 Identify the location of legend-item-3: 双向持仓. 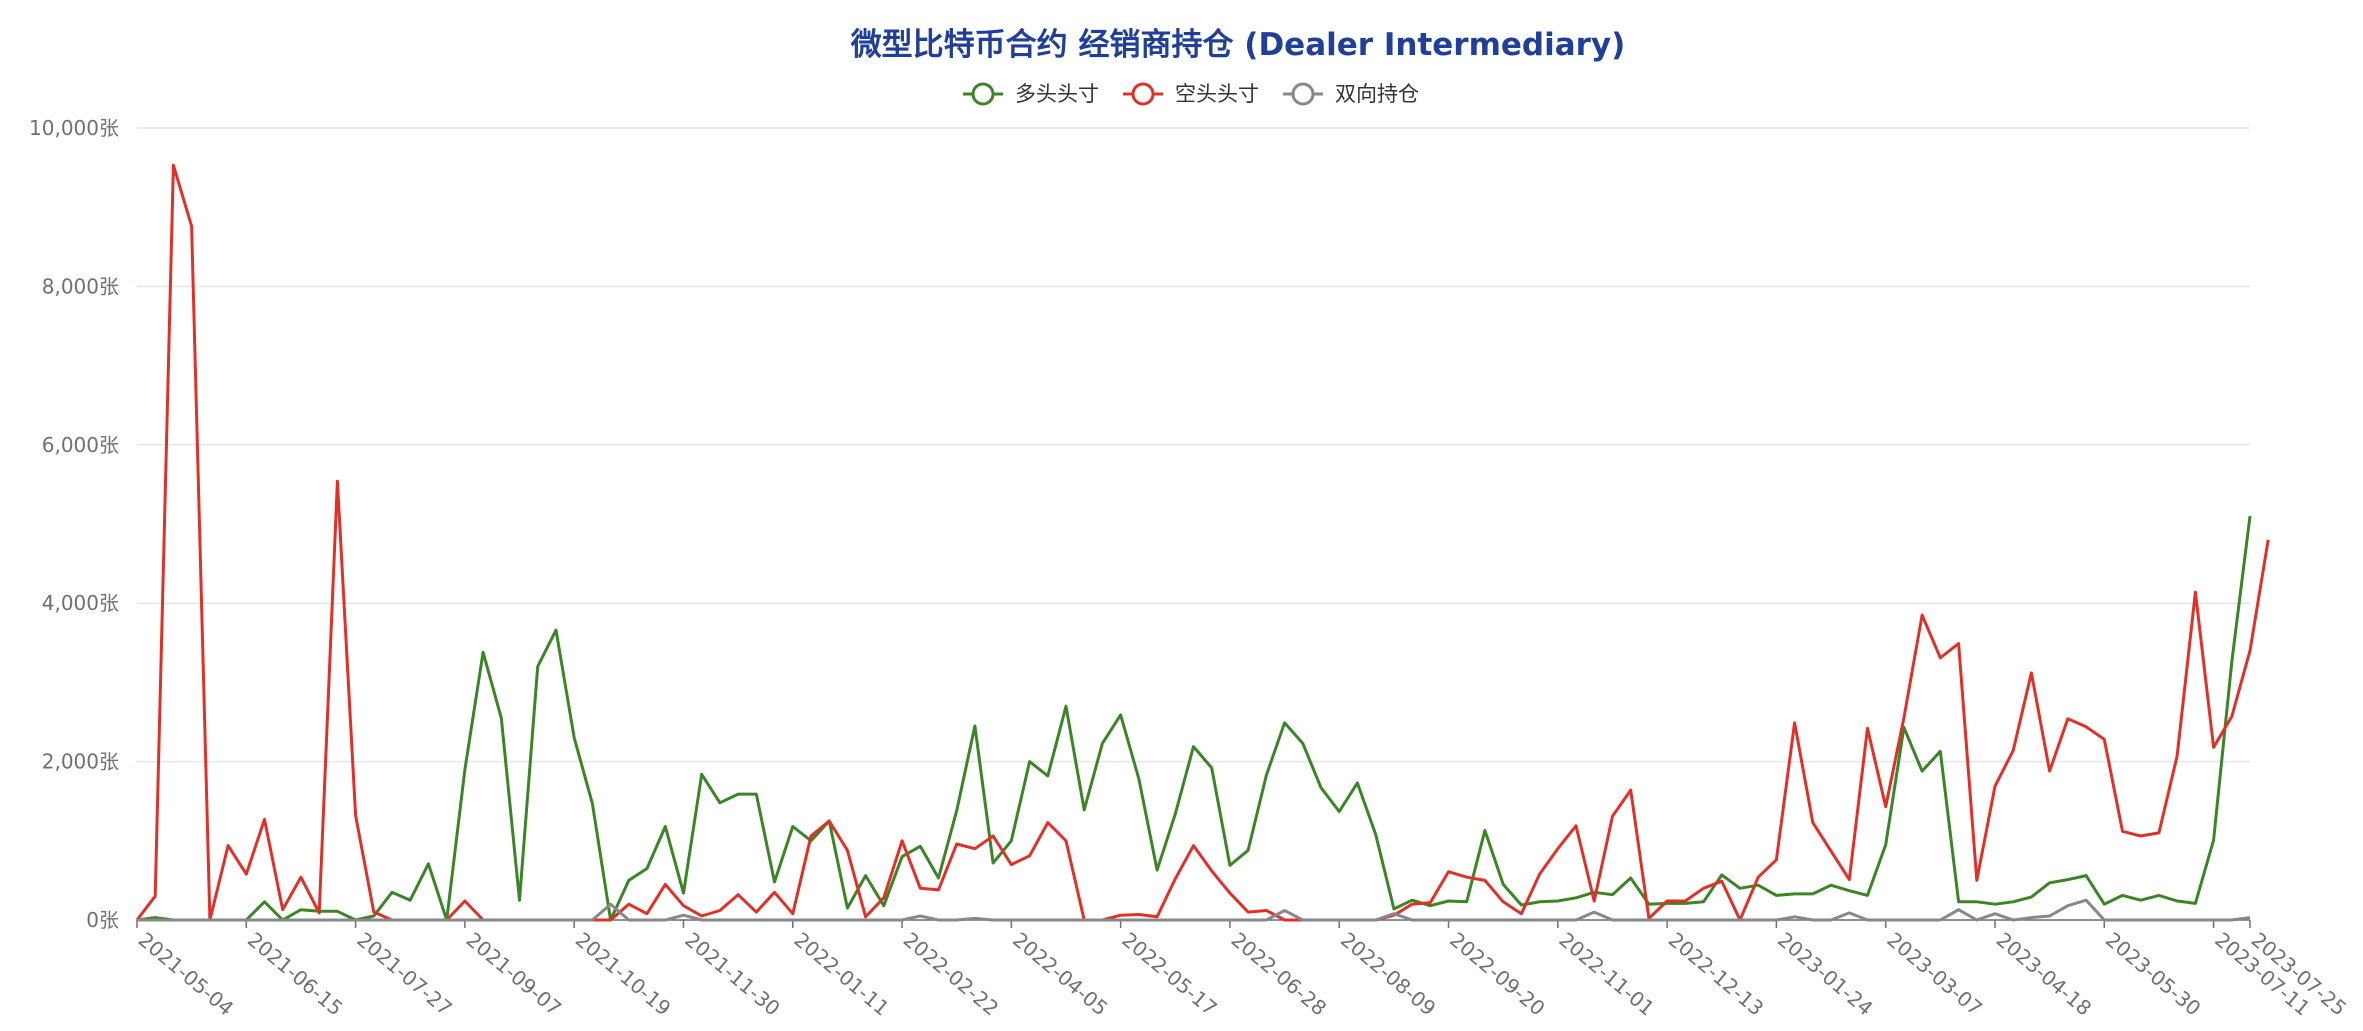
(1351, 94).